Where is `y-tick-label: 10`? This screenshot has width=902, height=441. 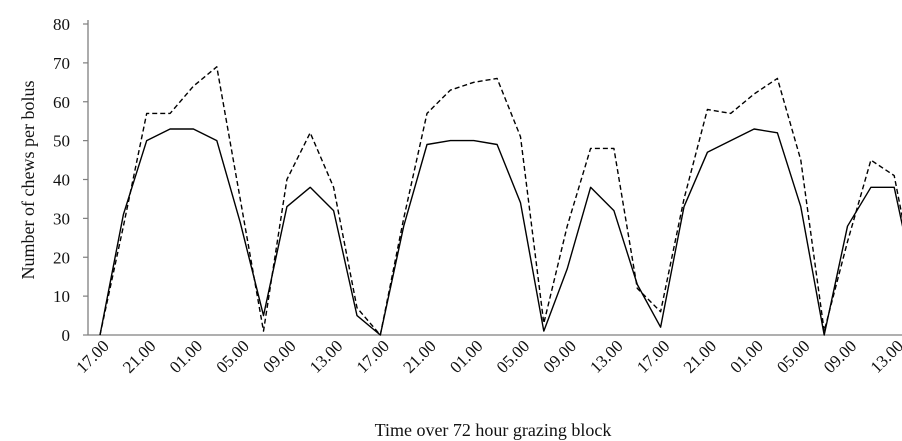 y-tick-label: 10 is located at coordinates (61, 296).